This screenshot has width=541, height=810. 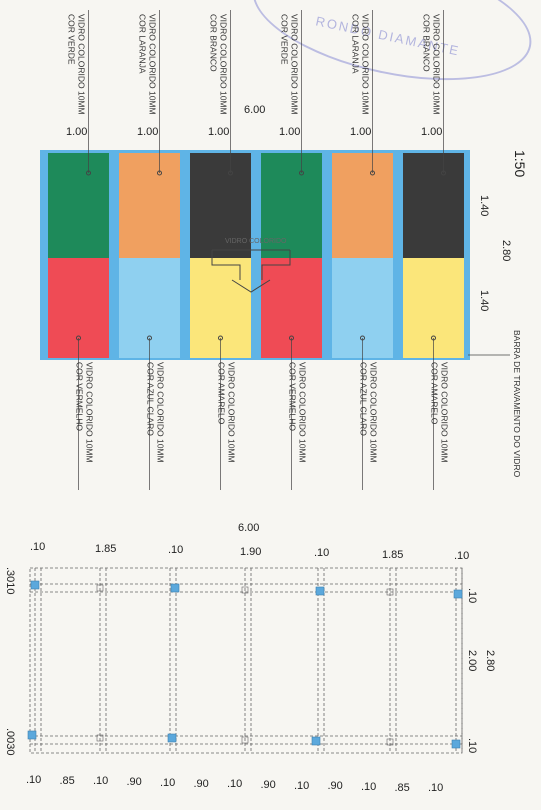 What do you see at coordinates (251, 271) in the screenshot?
I see `arrow-note-symbol` at bounding box center [251, 271].